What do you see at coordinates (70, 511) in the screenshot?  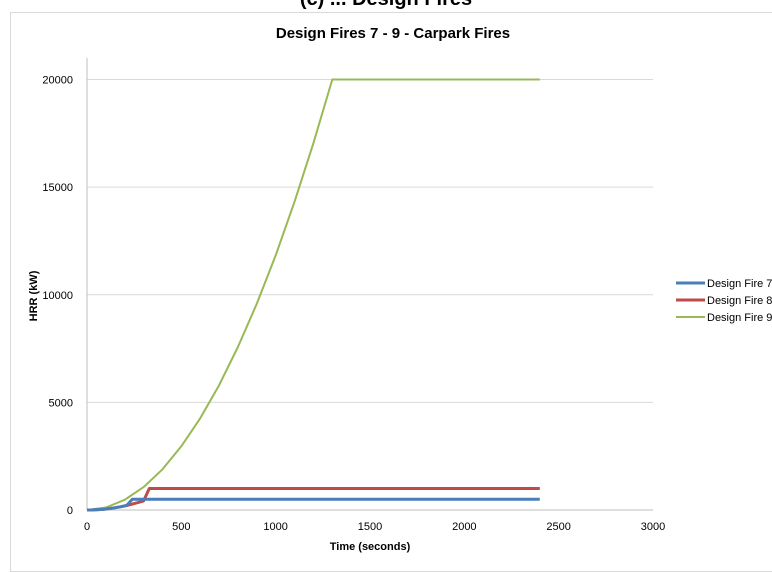 I see `y-tick-label: 0` at bounding box center [70, 511].